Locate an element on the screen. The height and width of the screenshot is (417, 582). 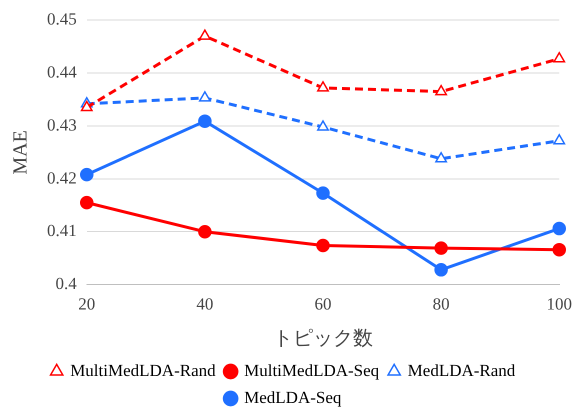
y-axis-title: MAE is located at coordinates (20, 152).